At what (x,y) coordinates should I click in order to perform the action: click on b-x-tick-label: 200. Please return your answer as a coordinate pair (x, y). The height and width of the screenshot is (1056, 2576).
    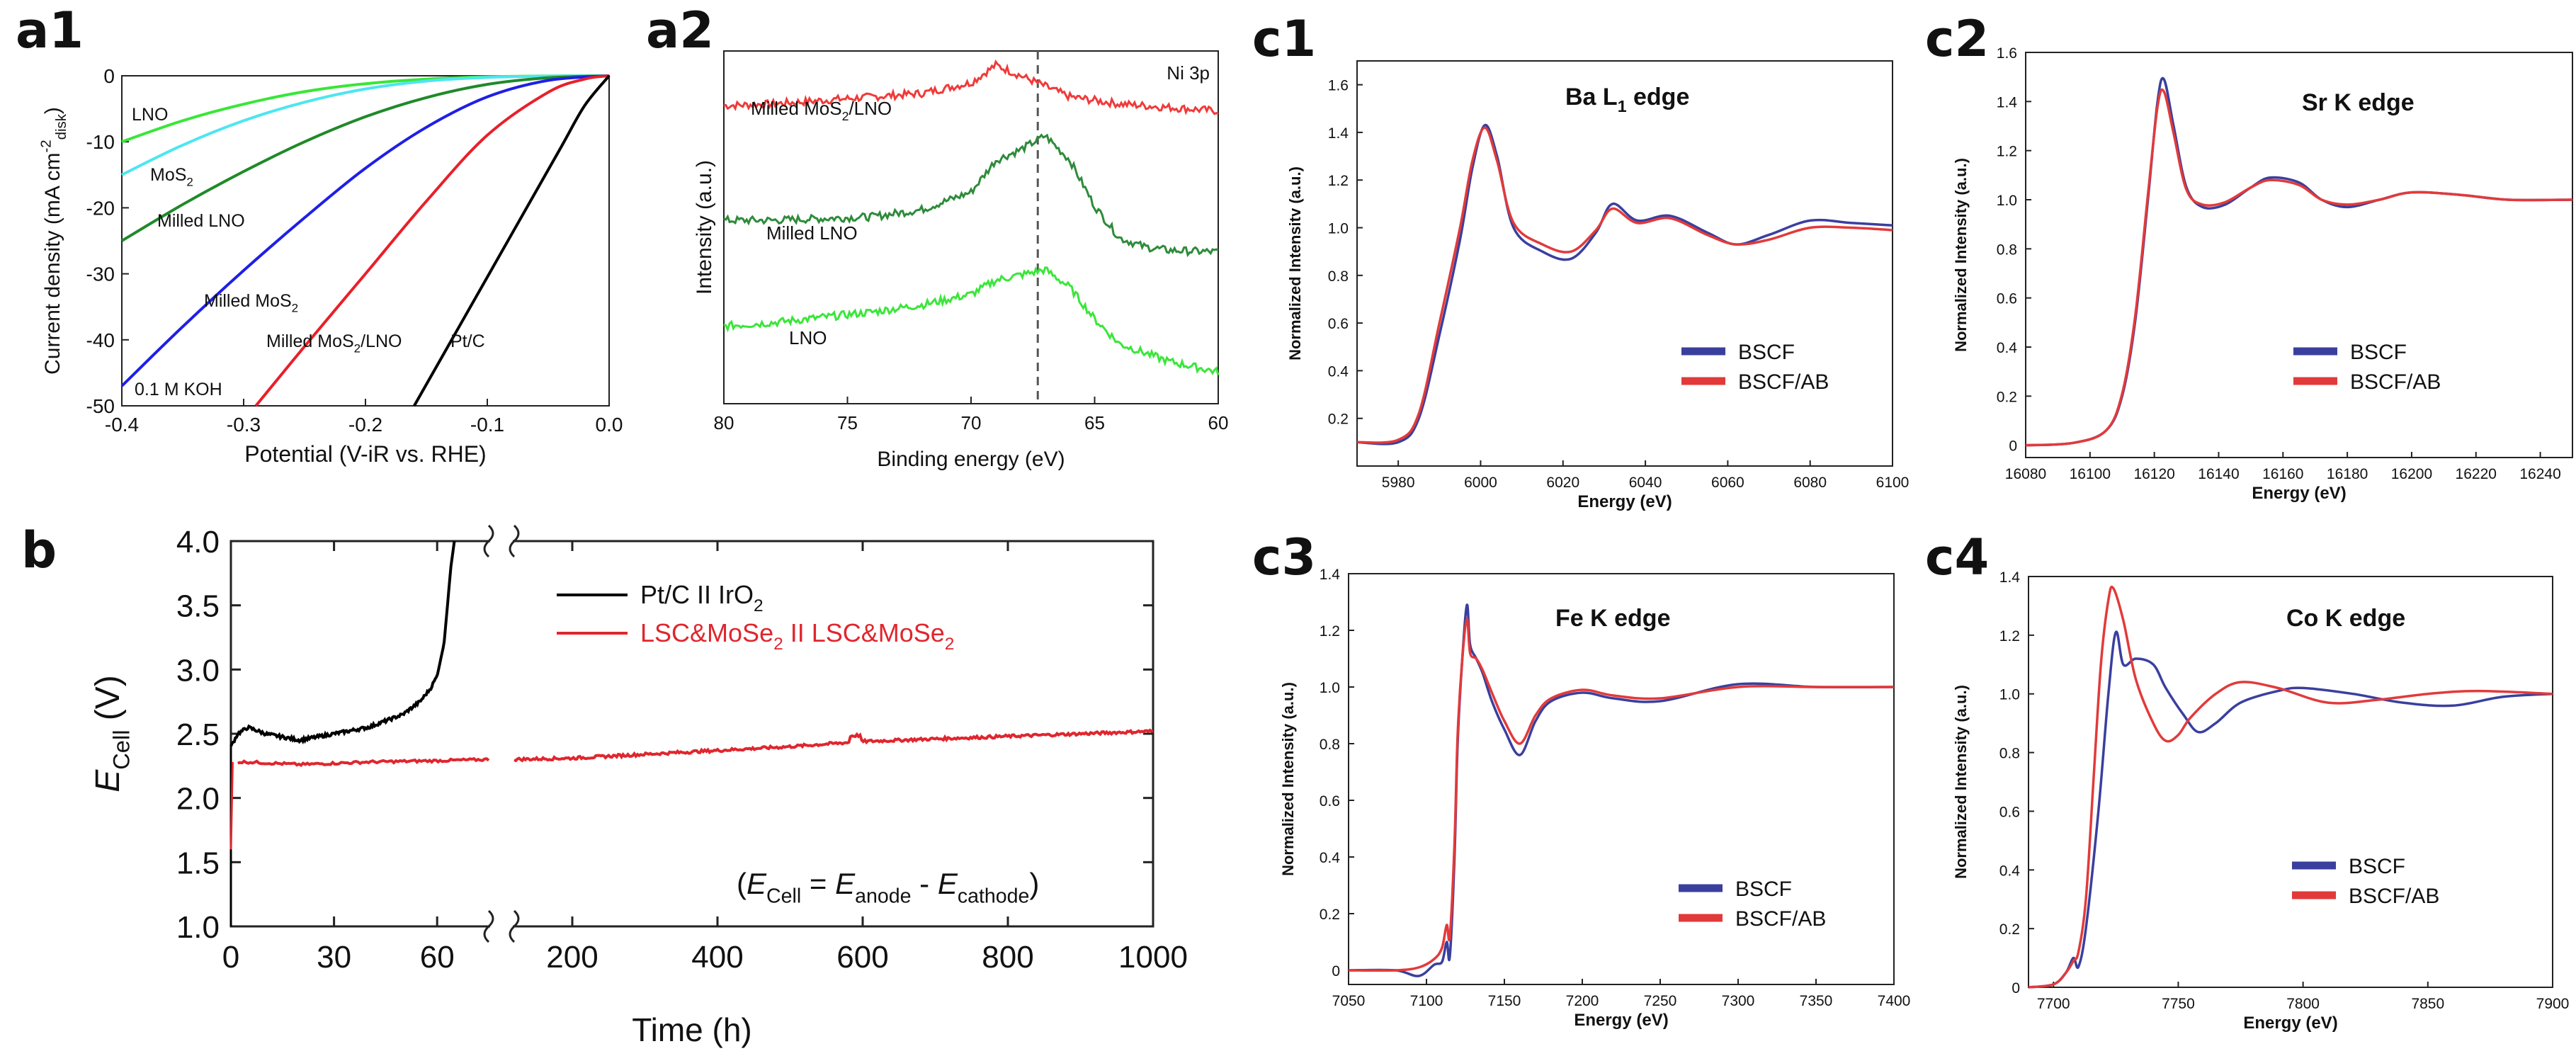
    Looking at the image, I should click on (572, 957).